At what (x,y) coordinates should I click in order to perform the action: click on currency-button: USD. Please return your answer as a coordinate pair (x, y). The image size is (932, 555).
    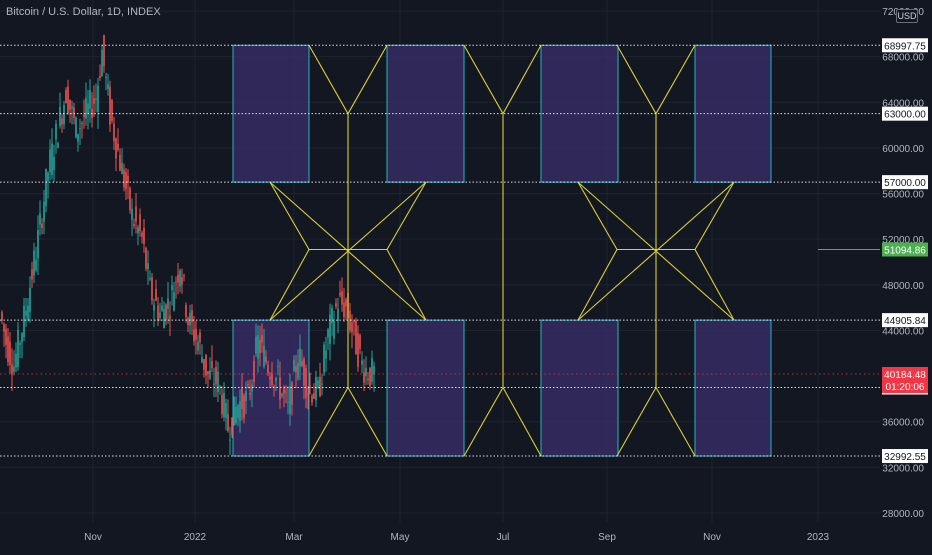
    Looking at the image, I should click on (907, 16).